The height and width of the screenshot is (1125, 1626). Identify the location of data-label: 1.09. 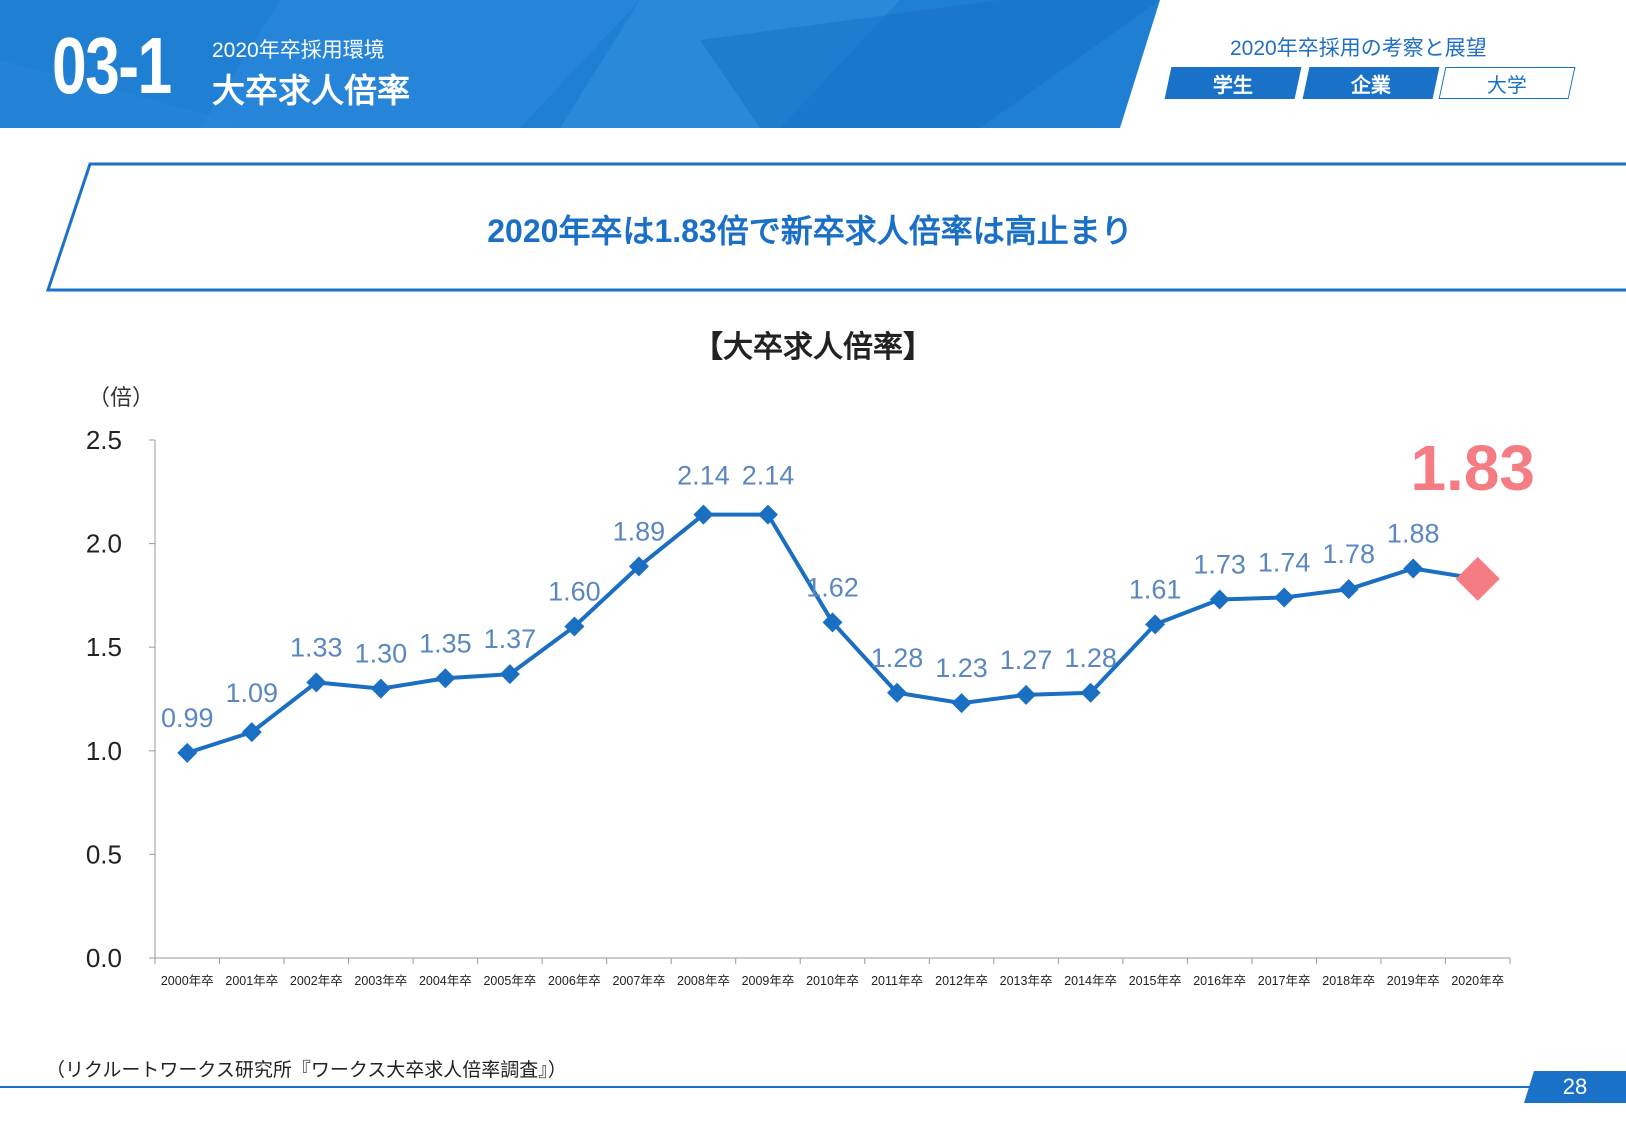
(252, 693).